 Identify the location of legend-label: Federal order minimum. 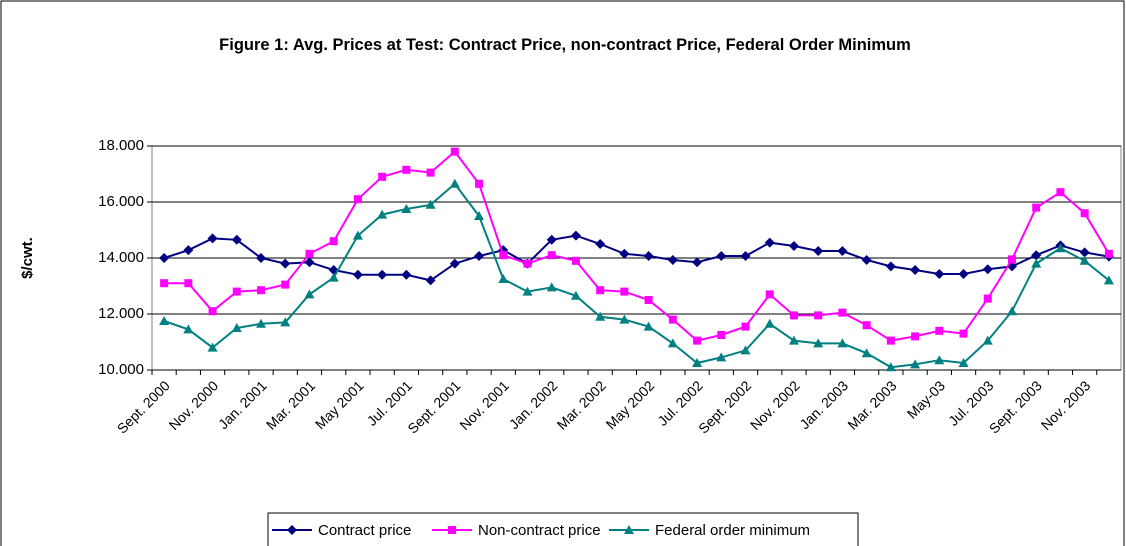
(732, 530).